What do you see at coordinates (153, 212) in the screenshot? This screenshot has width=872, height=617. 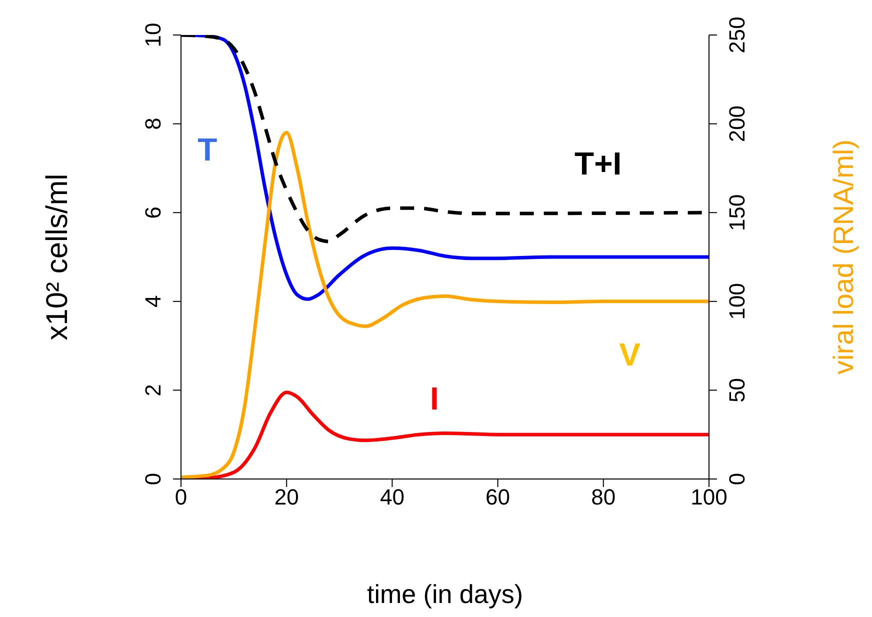 I see `y-tick-label: 6` at bounding box center [153, 212].